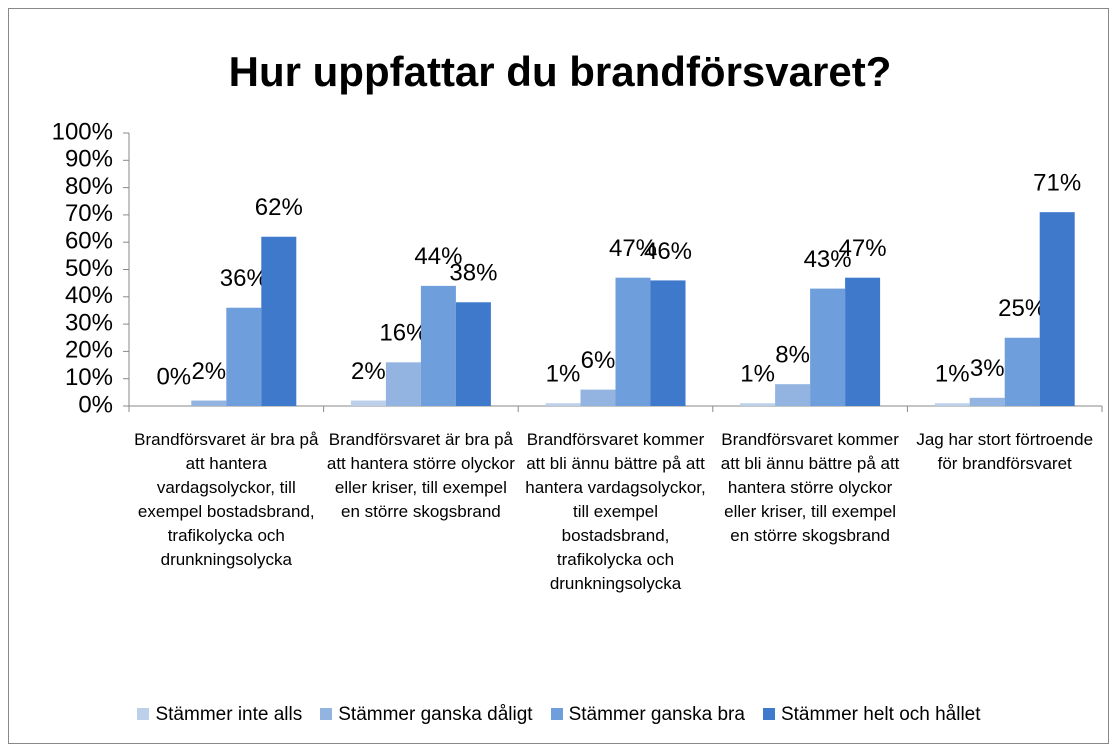  What do you see at coordinates (987, 368) in the screenshot?
I see `data-label: 3%` at bounding box center [987, 368].